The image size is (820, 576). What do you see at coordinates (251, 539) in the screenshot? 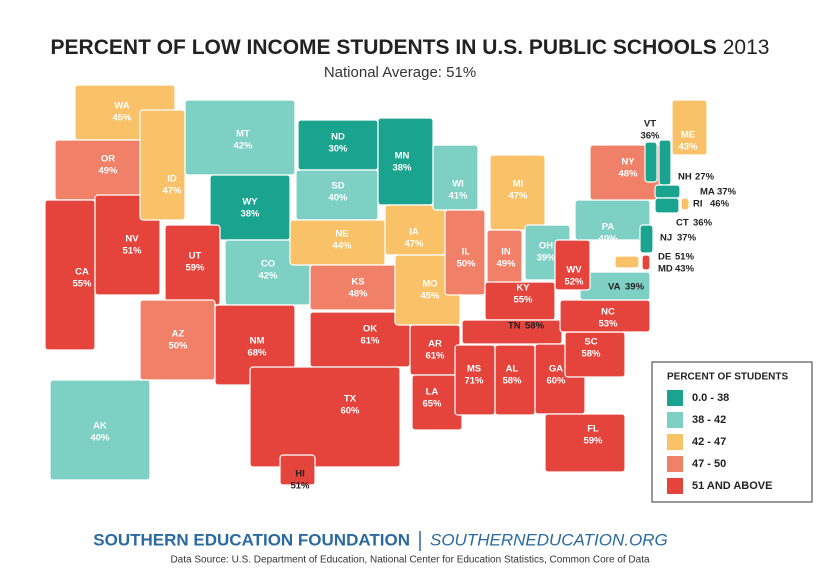
I see `footer-org: SOUTHERN EDUCATION FOUNDATION` at bounding box center [251, 539].